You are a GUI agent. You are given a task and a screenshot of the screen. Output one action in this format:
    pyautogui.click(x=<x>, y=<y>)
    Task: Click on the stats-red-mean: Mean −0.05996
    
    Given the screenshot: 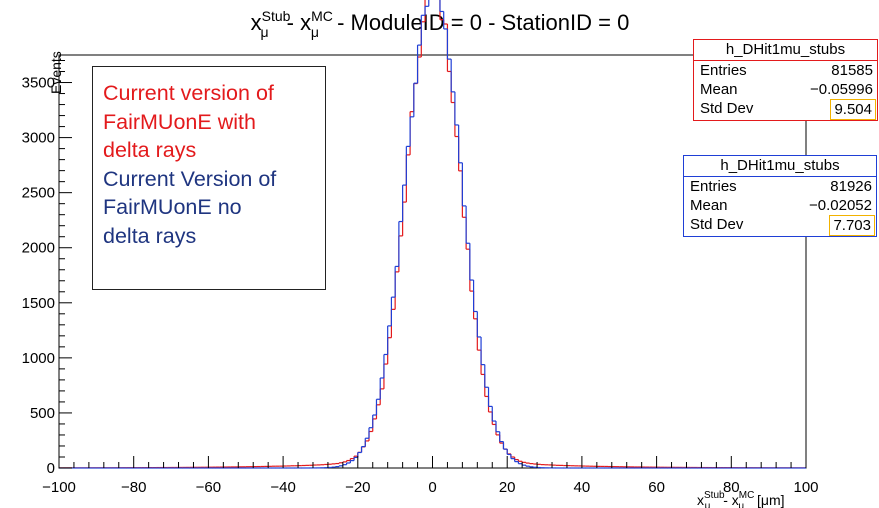 What is the action you would take?
    pyautogui.click(x=786, y=89)
    